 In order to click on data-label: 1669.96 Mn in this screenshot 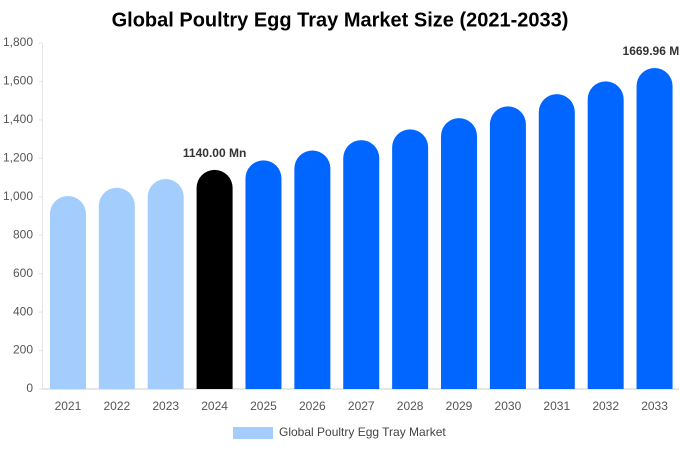, I will do `click(651, 51)`.